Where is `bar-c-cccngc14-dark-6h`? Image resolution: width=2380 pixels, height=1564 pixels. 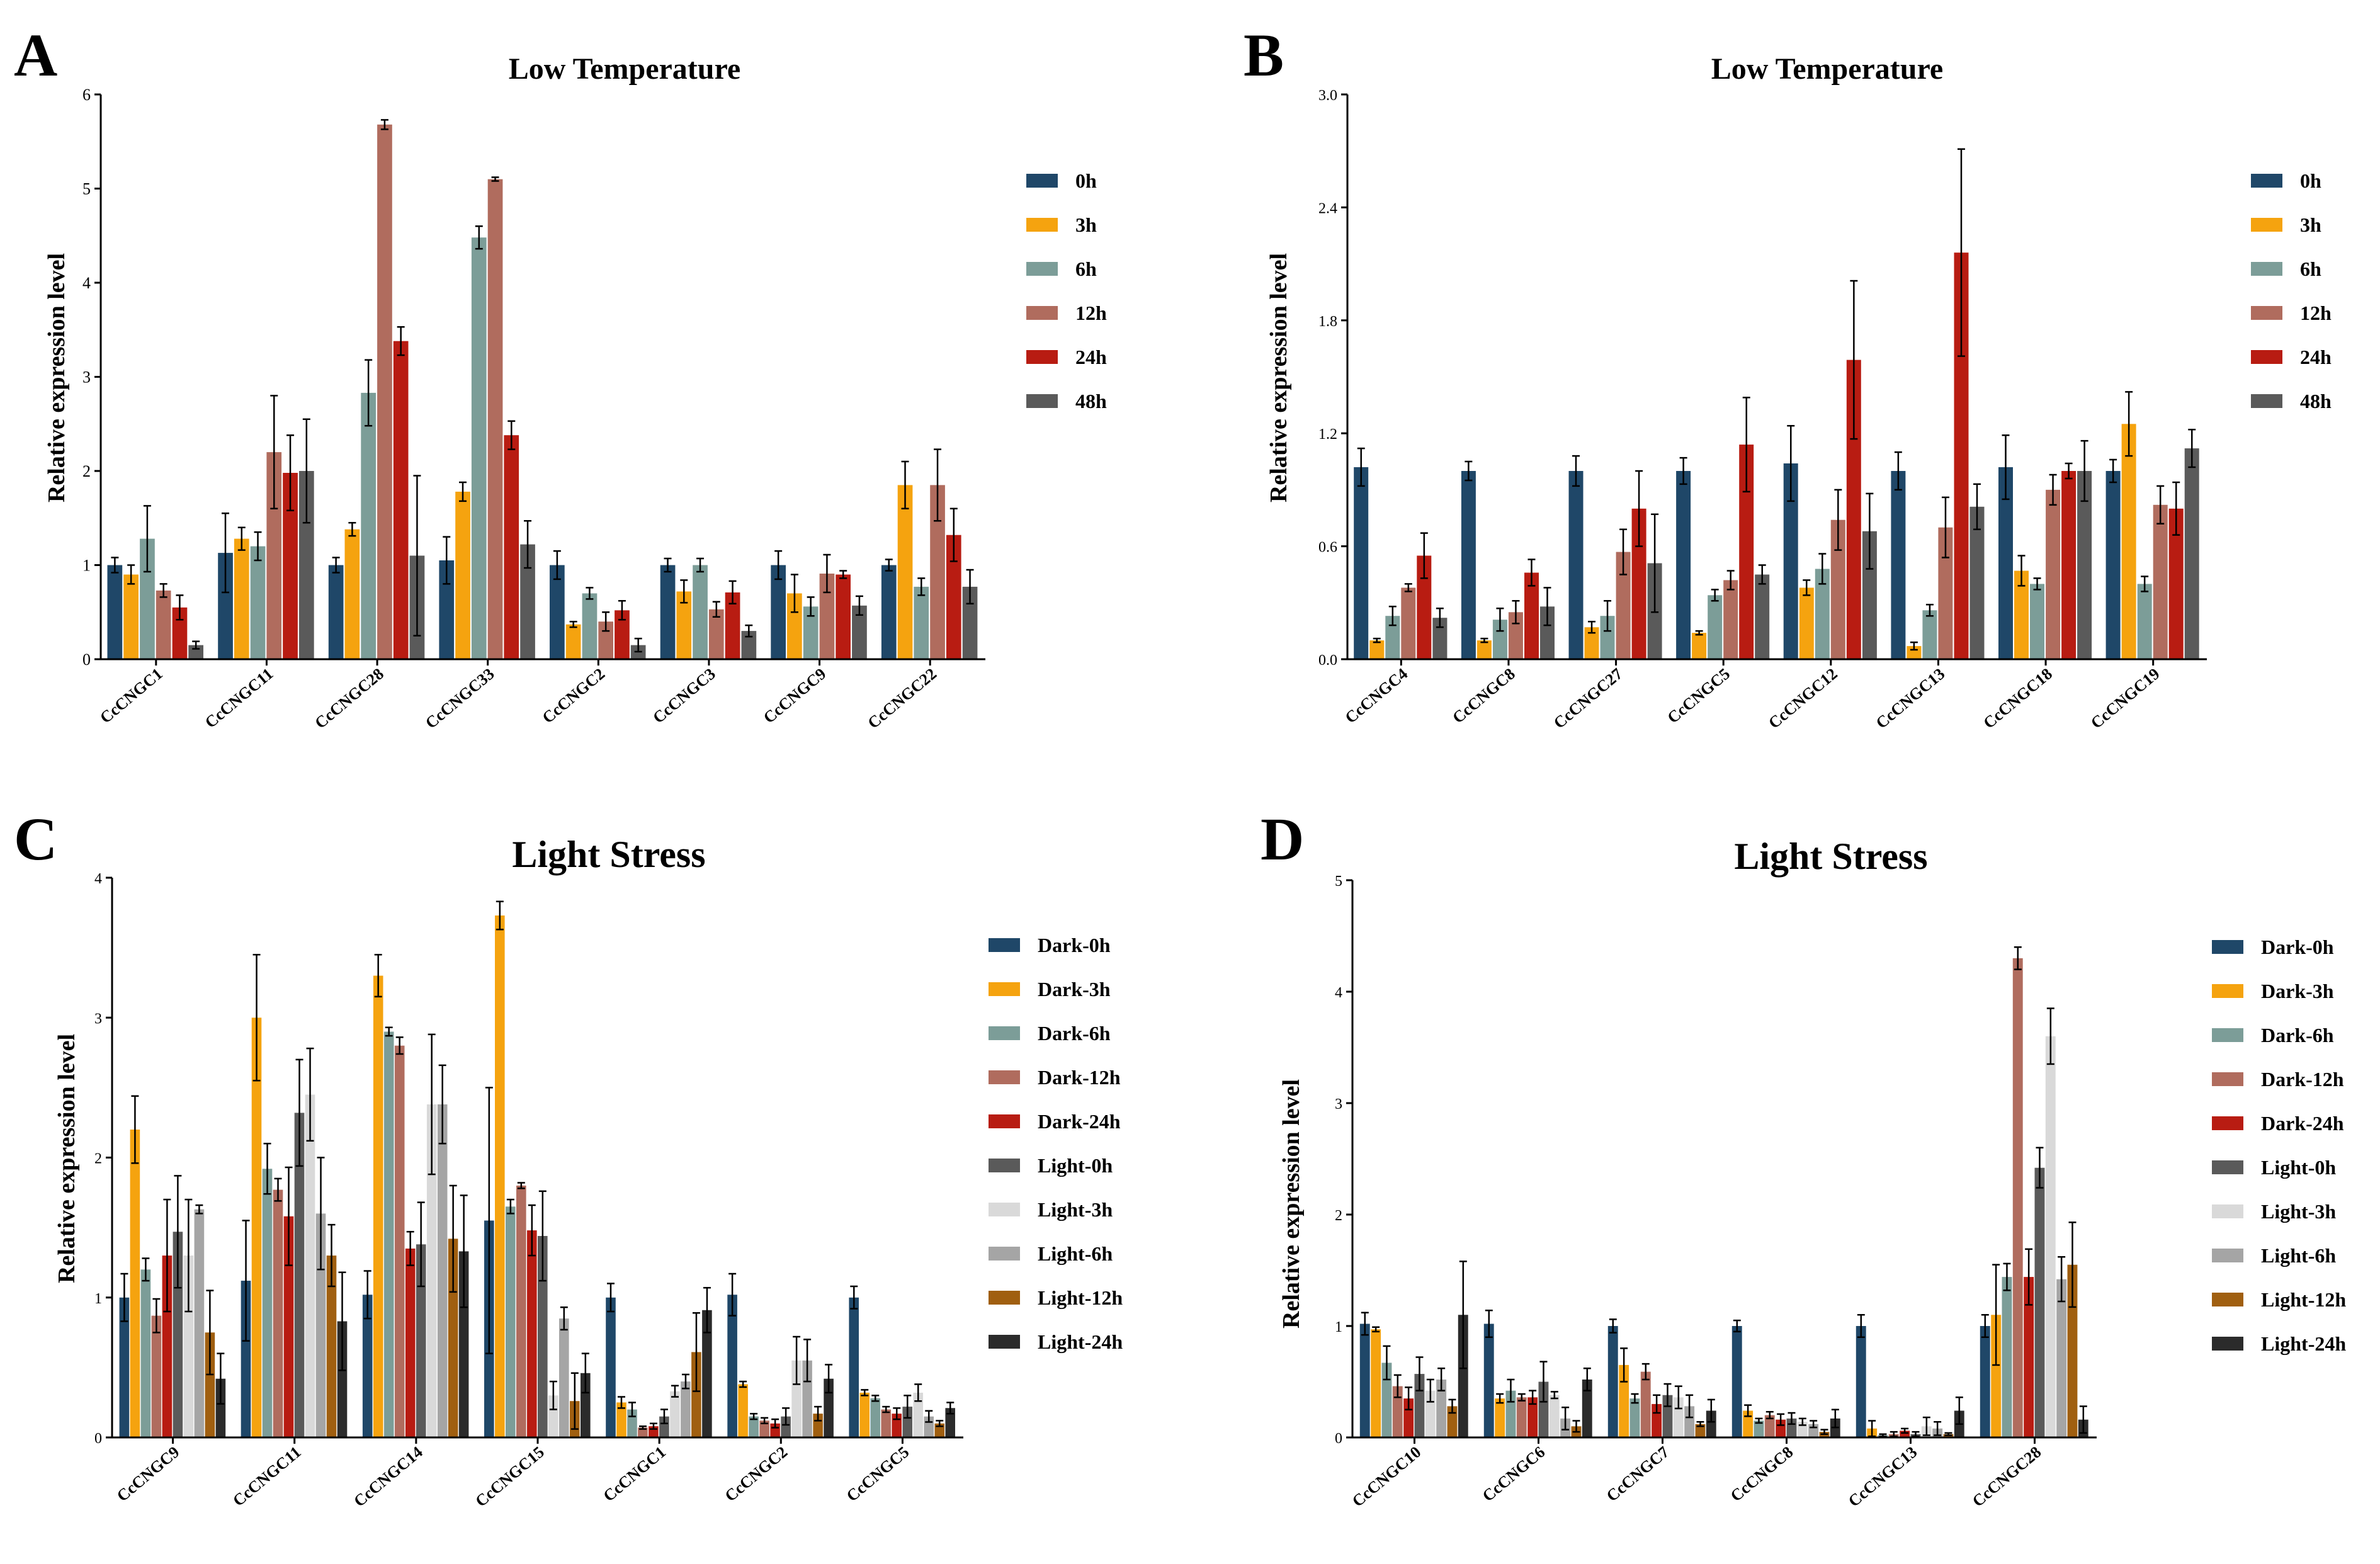
bar-c-cccngc14-dark-6h is located at coordinates (388, 1234).